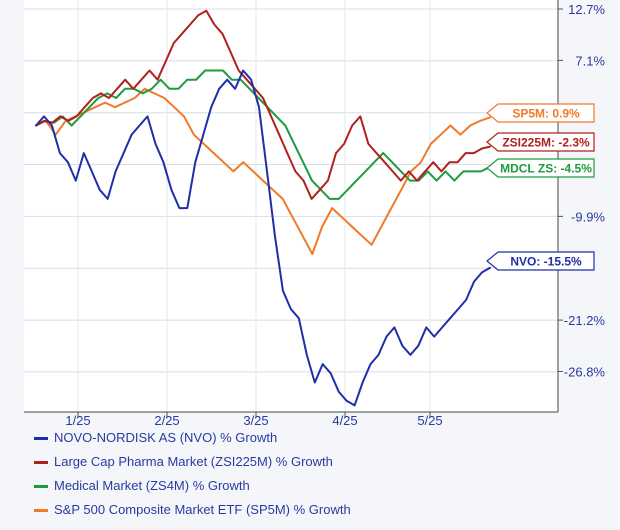  What do you see at coordinates (585, 320) in the screenshot?
I see `y-tick-label: -21.2%` at bounding box center [585, 320].